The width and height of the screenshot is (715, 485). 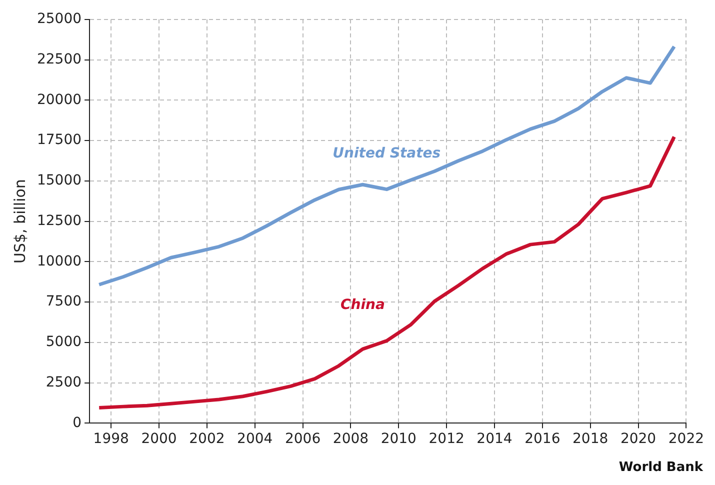 What do you see at coordinates (255, 439) in the screenshot?
I see `x-tick-label: 2004` at bounding box center [255, 439].